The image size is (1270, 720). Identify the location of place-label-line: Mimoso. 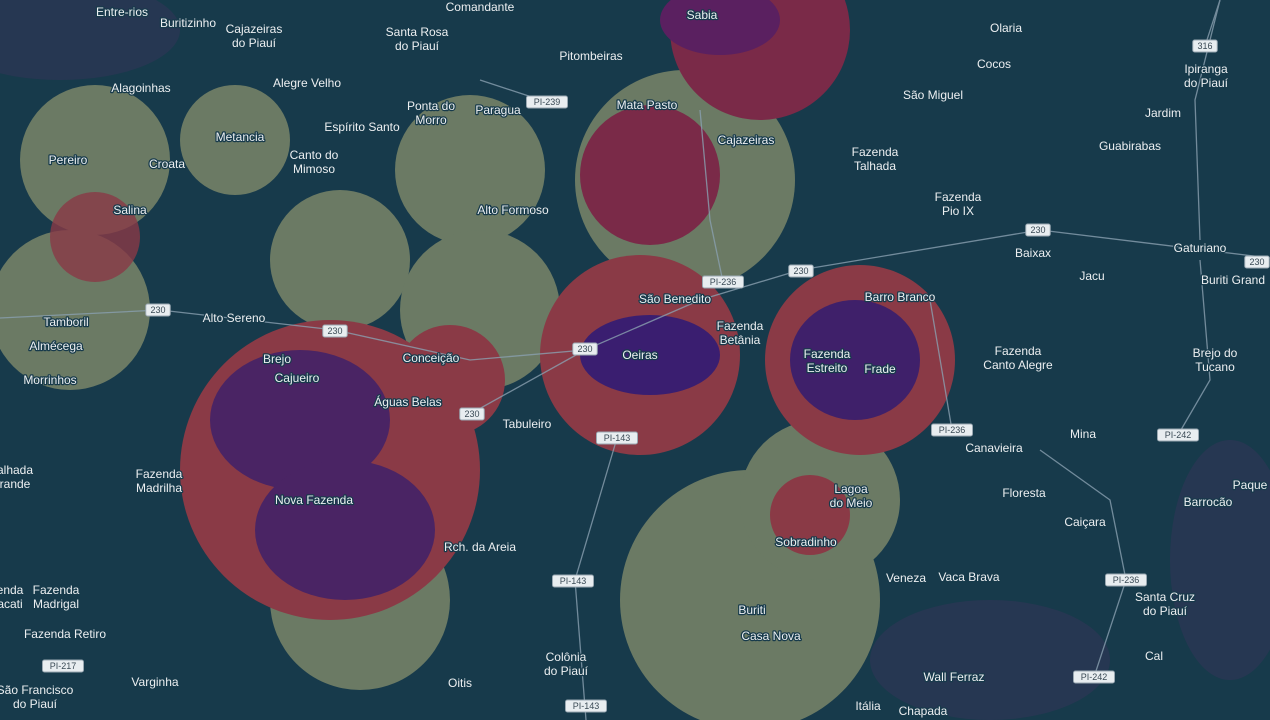
(314, 169).